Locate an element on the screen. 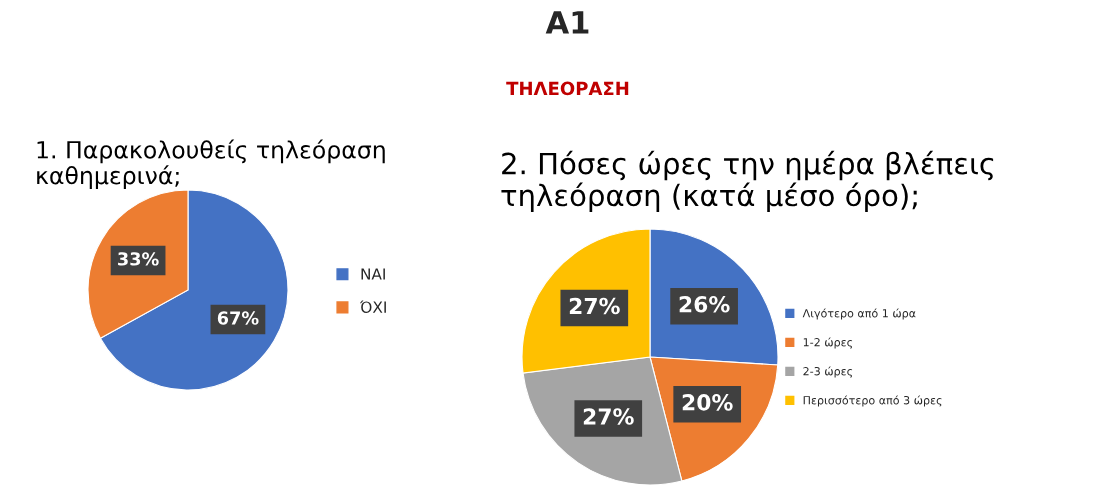 Image resolution: width=1099 pixels, height=497 pixels. chart-title: 1. Παρακολουθείς τηλεόραση καθημερινά; is located at coordinates (211, 164).